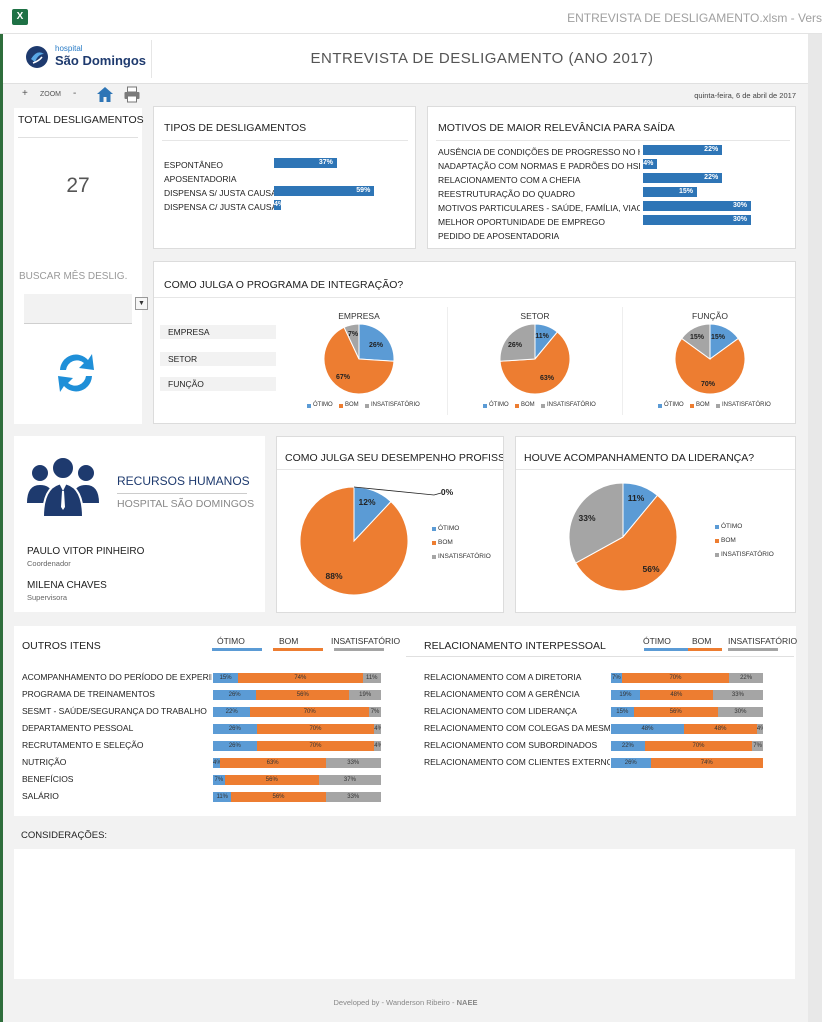 Image resolution: width=822 pixels, height=1022 pixels. Describe the element at coordinates (333, 576) in the screenshot. I see `desempenho-pie-value-label: 88%` at that location.